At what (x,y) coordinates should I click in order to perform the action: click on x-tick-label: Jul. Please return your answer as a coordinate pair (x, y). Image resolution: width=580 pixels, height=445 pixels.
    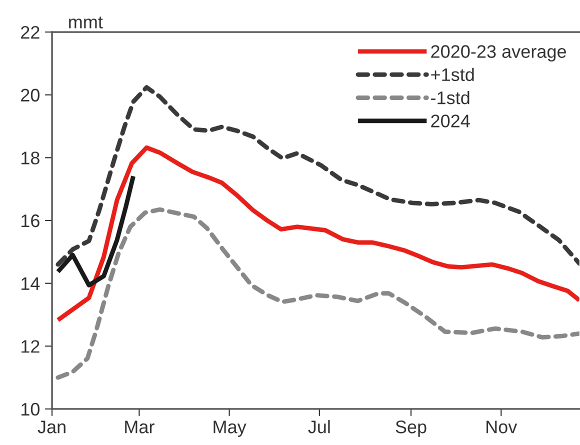
    Looking at the image, I should click on (319, 427).